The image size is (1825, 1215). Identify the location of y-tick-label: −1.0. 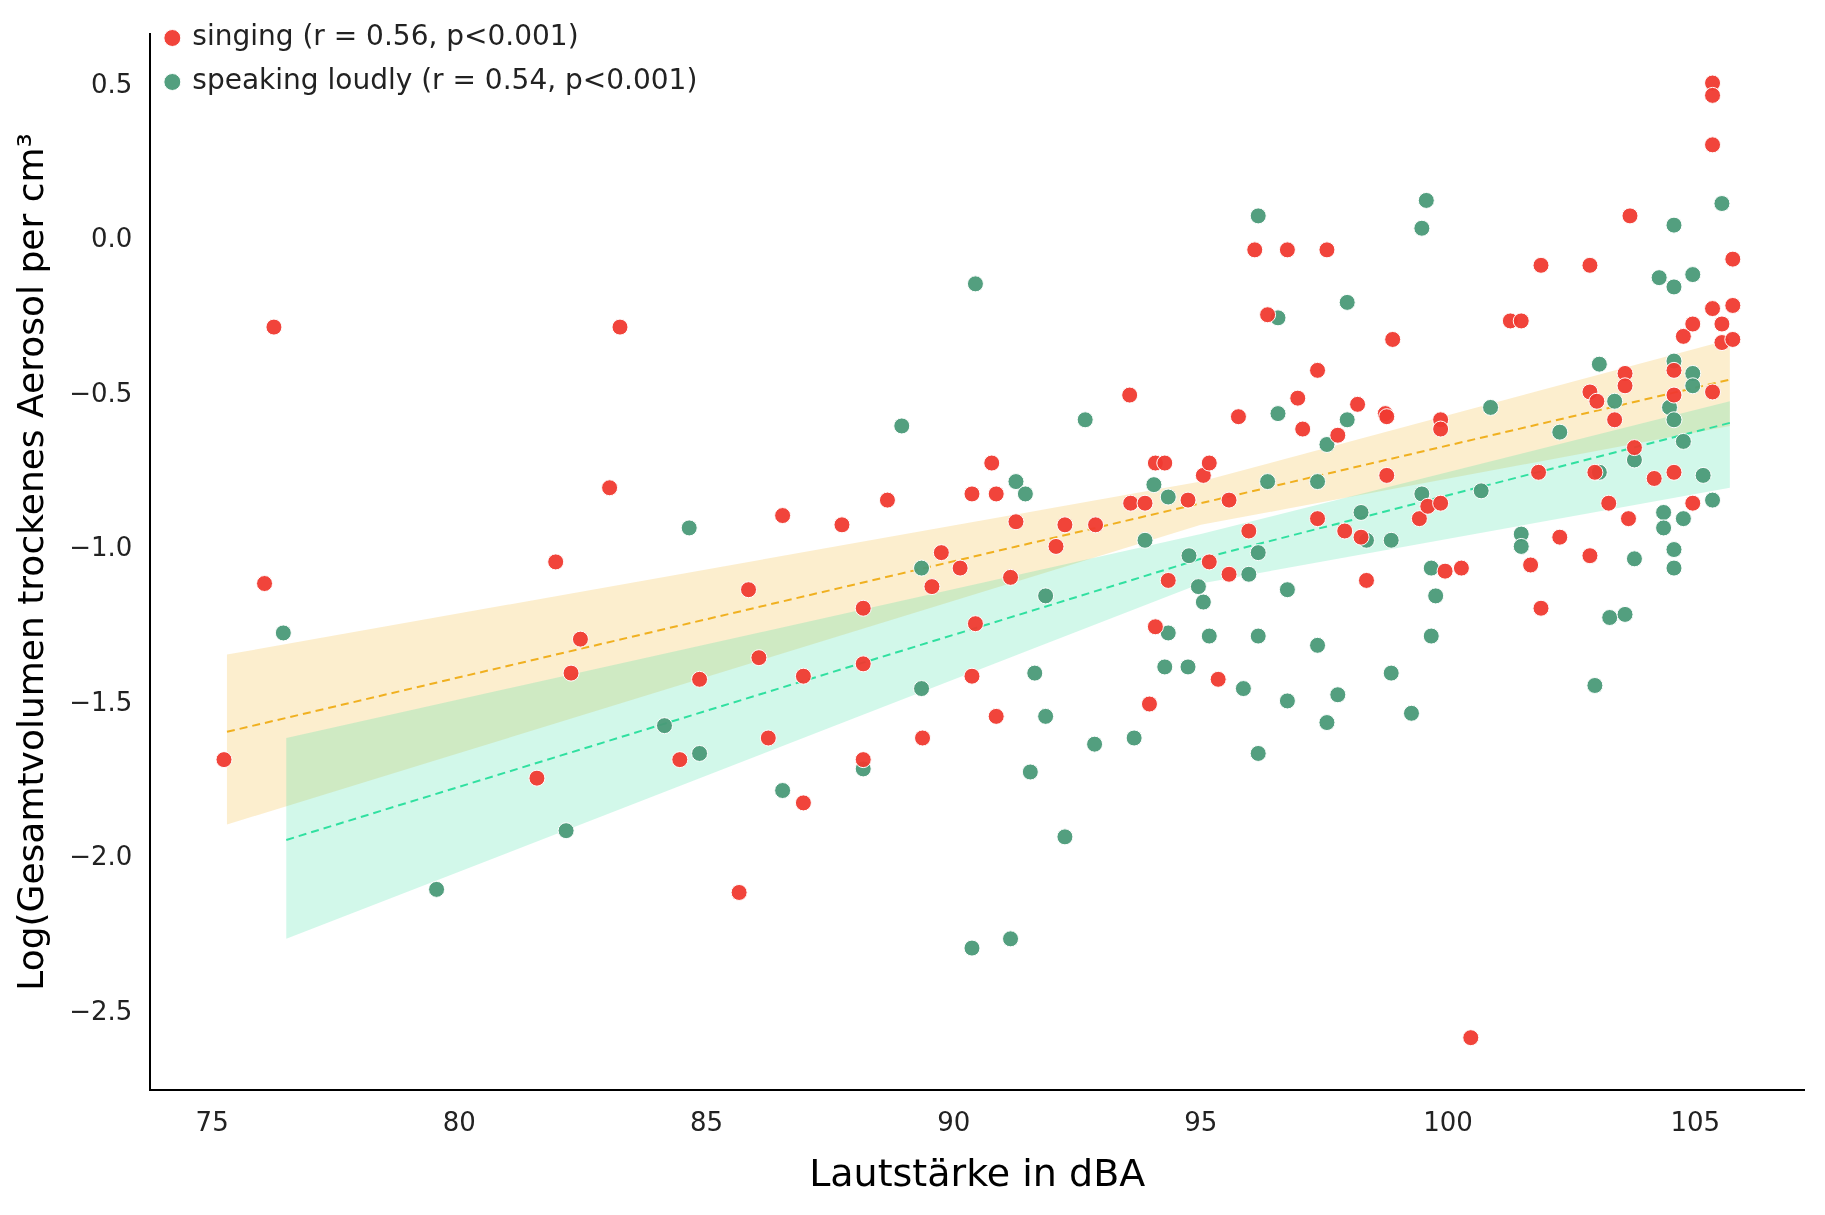
(101, 547).